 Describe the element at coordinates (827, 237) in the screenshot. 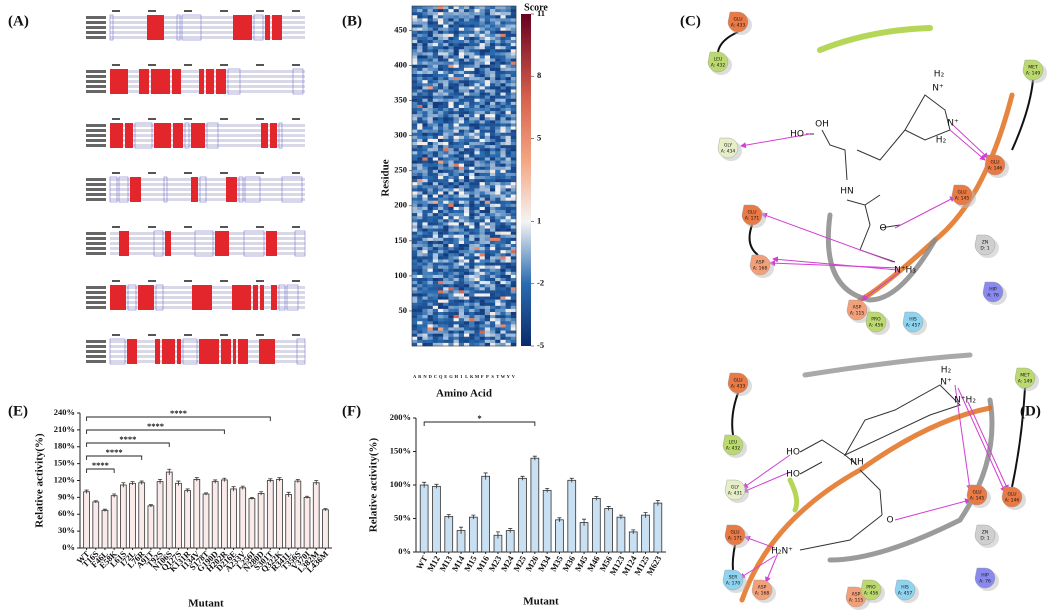

I see `interaction` at that location.